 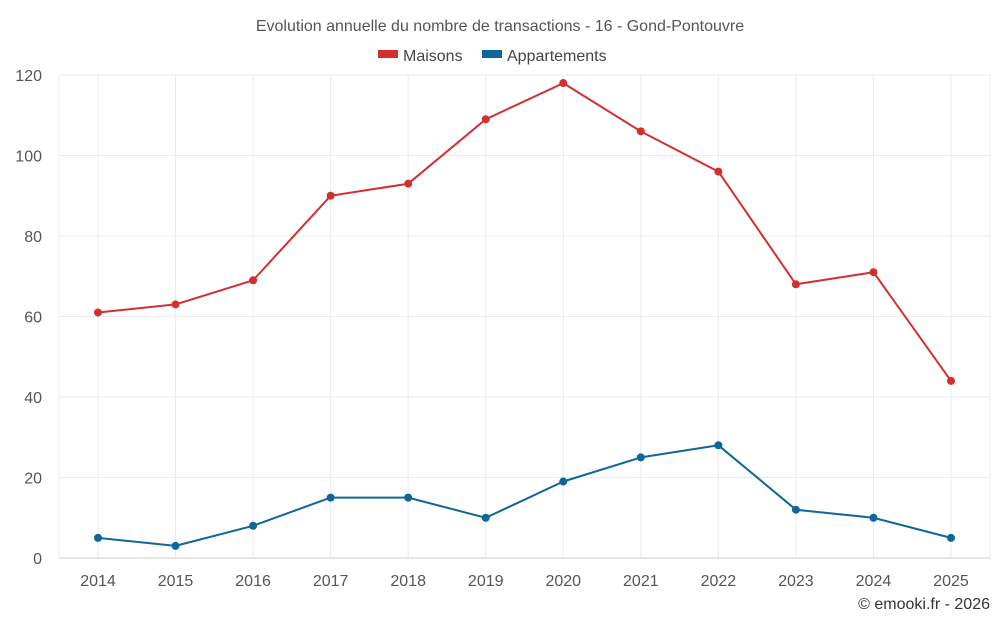 I want to click on x-tick-label: 2019, so click(x=486, y=581).